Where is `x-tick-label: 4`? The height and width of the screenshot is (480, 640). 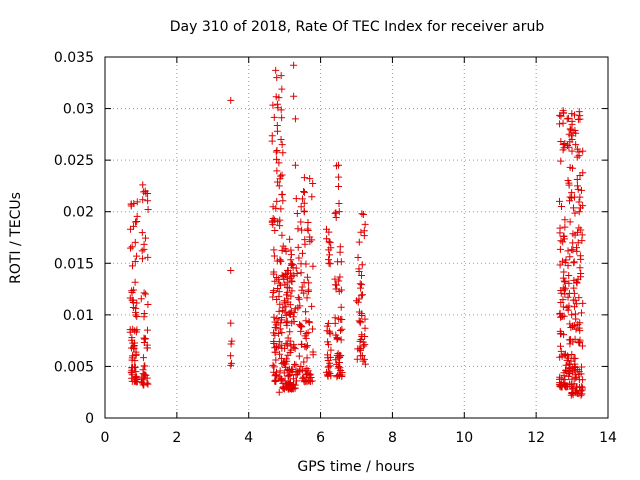
x-tick-label: 4 is located at coordinates (248, 438).